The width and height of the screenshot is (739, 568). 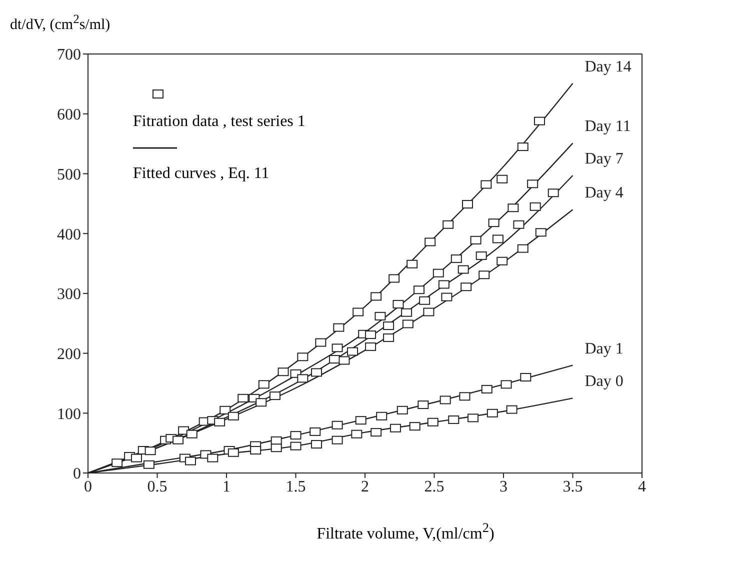 What do you see at coordinates (69, 175) in the screenshot?
I see `y-tick-label: 500` at bounding box center [69, 175].